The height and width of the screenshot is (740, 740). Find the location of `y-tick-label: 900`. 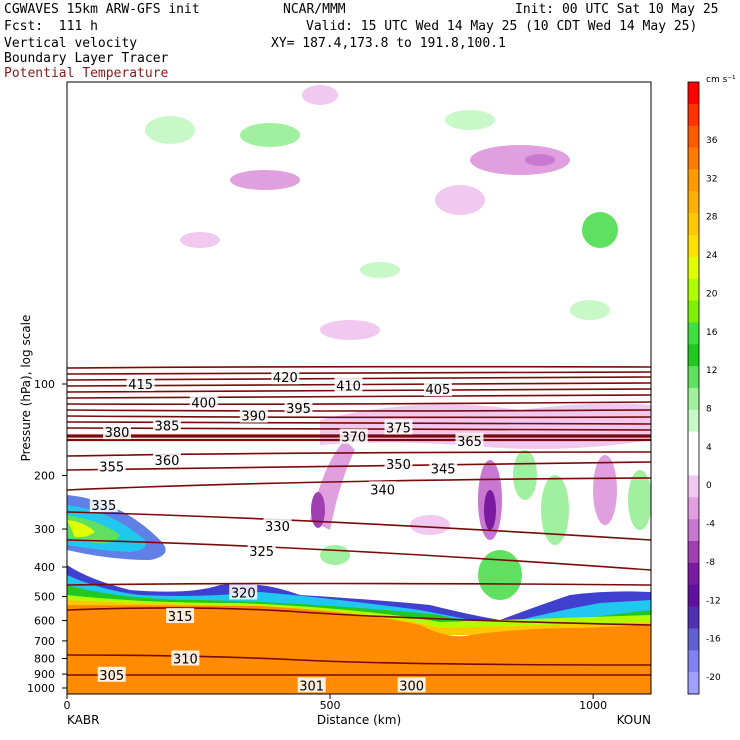

y-tick-label: 900 is located at coordinates (44, 674).